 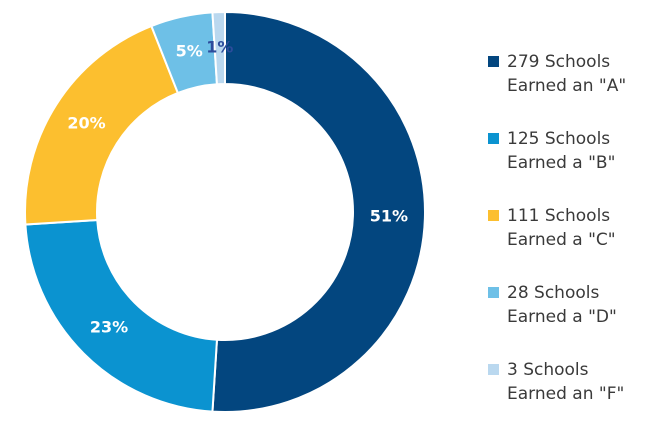 What do you see at coordinates (389, 216) in the screenshot?
I see `data-label: 51%` at bounding box center [389, 216].